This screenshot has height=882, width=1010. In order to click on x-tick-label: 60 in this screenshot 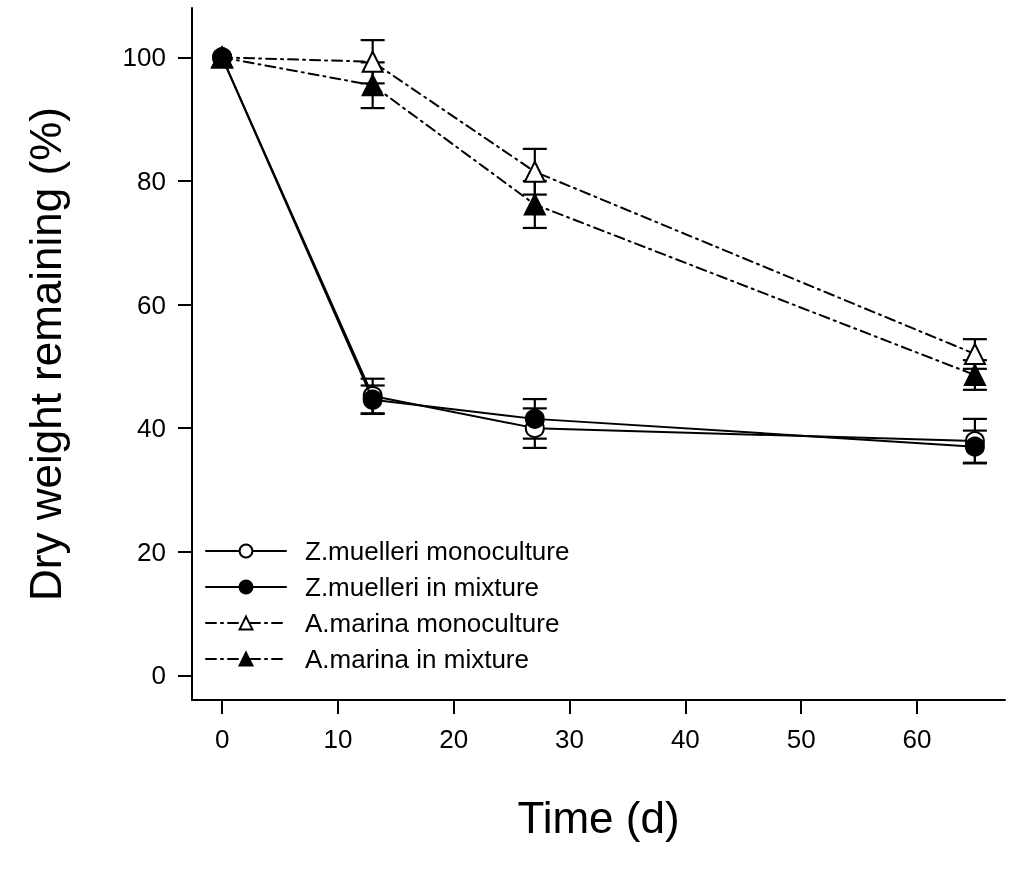, I will do `click(917, 739)`.